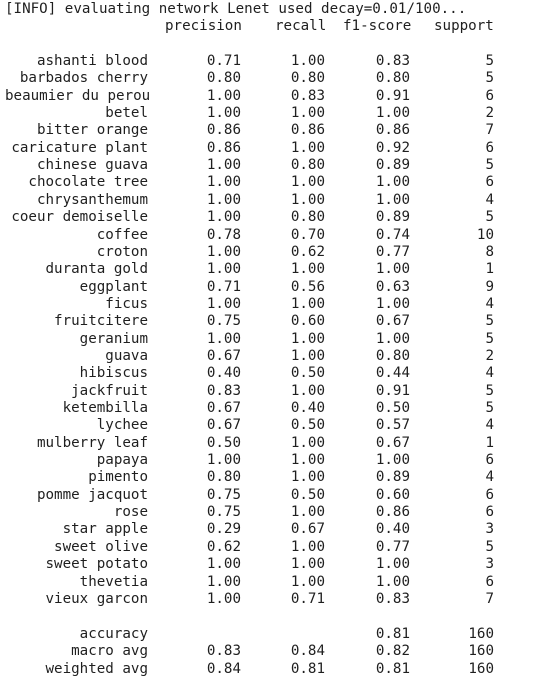  What do you see at coordinates (92, 199) in the screenshot?
I see `row-label: chrysanthemum` at bounding box center [92, 199].